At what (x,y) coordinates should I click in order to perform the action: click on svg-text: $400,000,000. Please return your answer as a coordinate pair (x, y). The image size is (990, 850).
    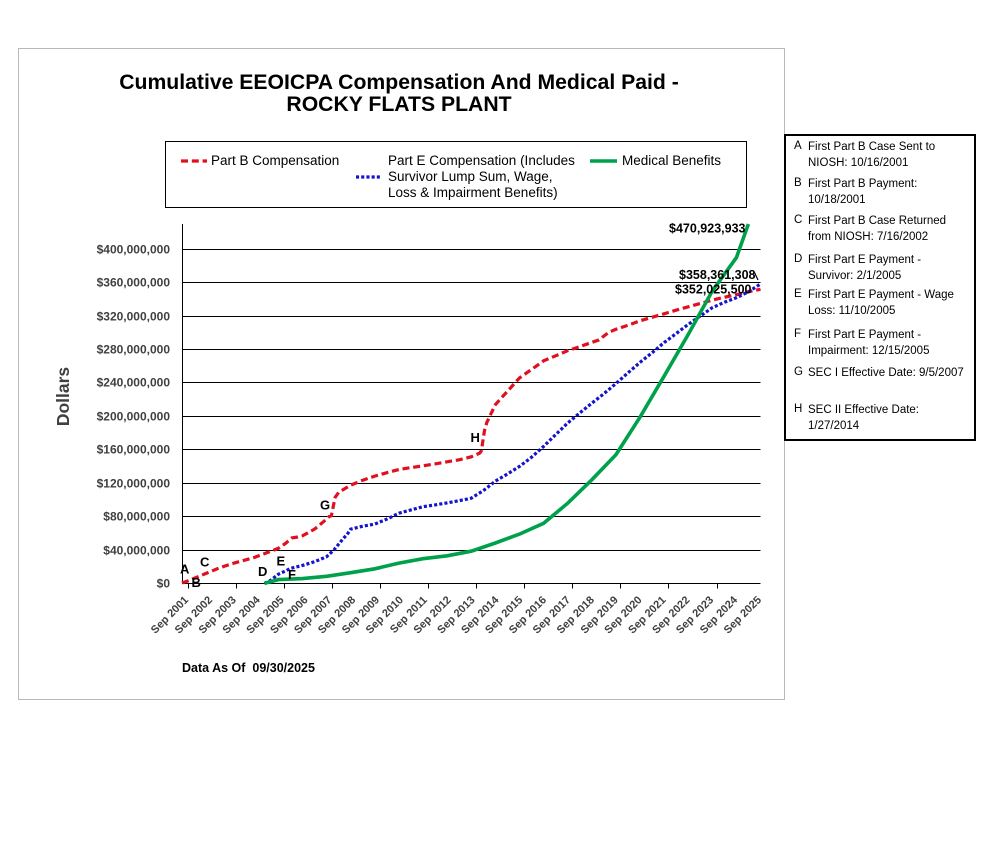
    Looking at the image, I should click on (134, 250).